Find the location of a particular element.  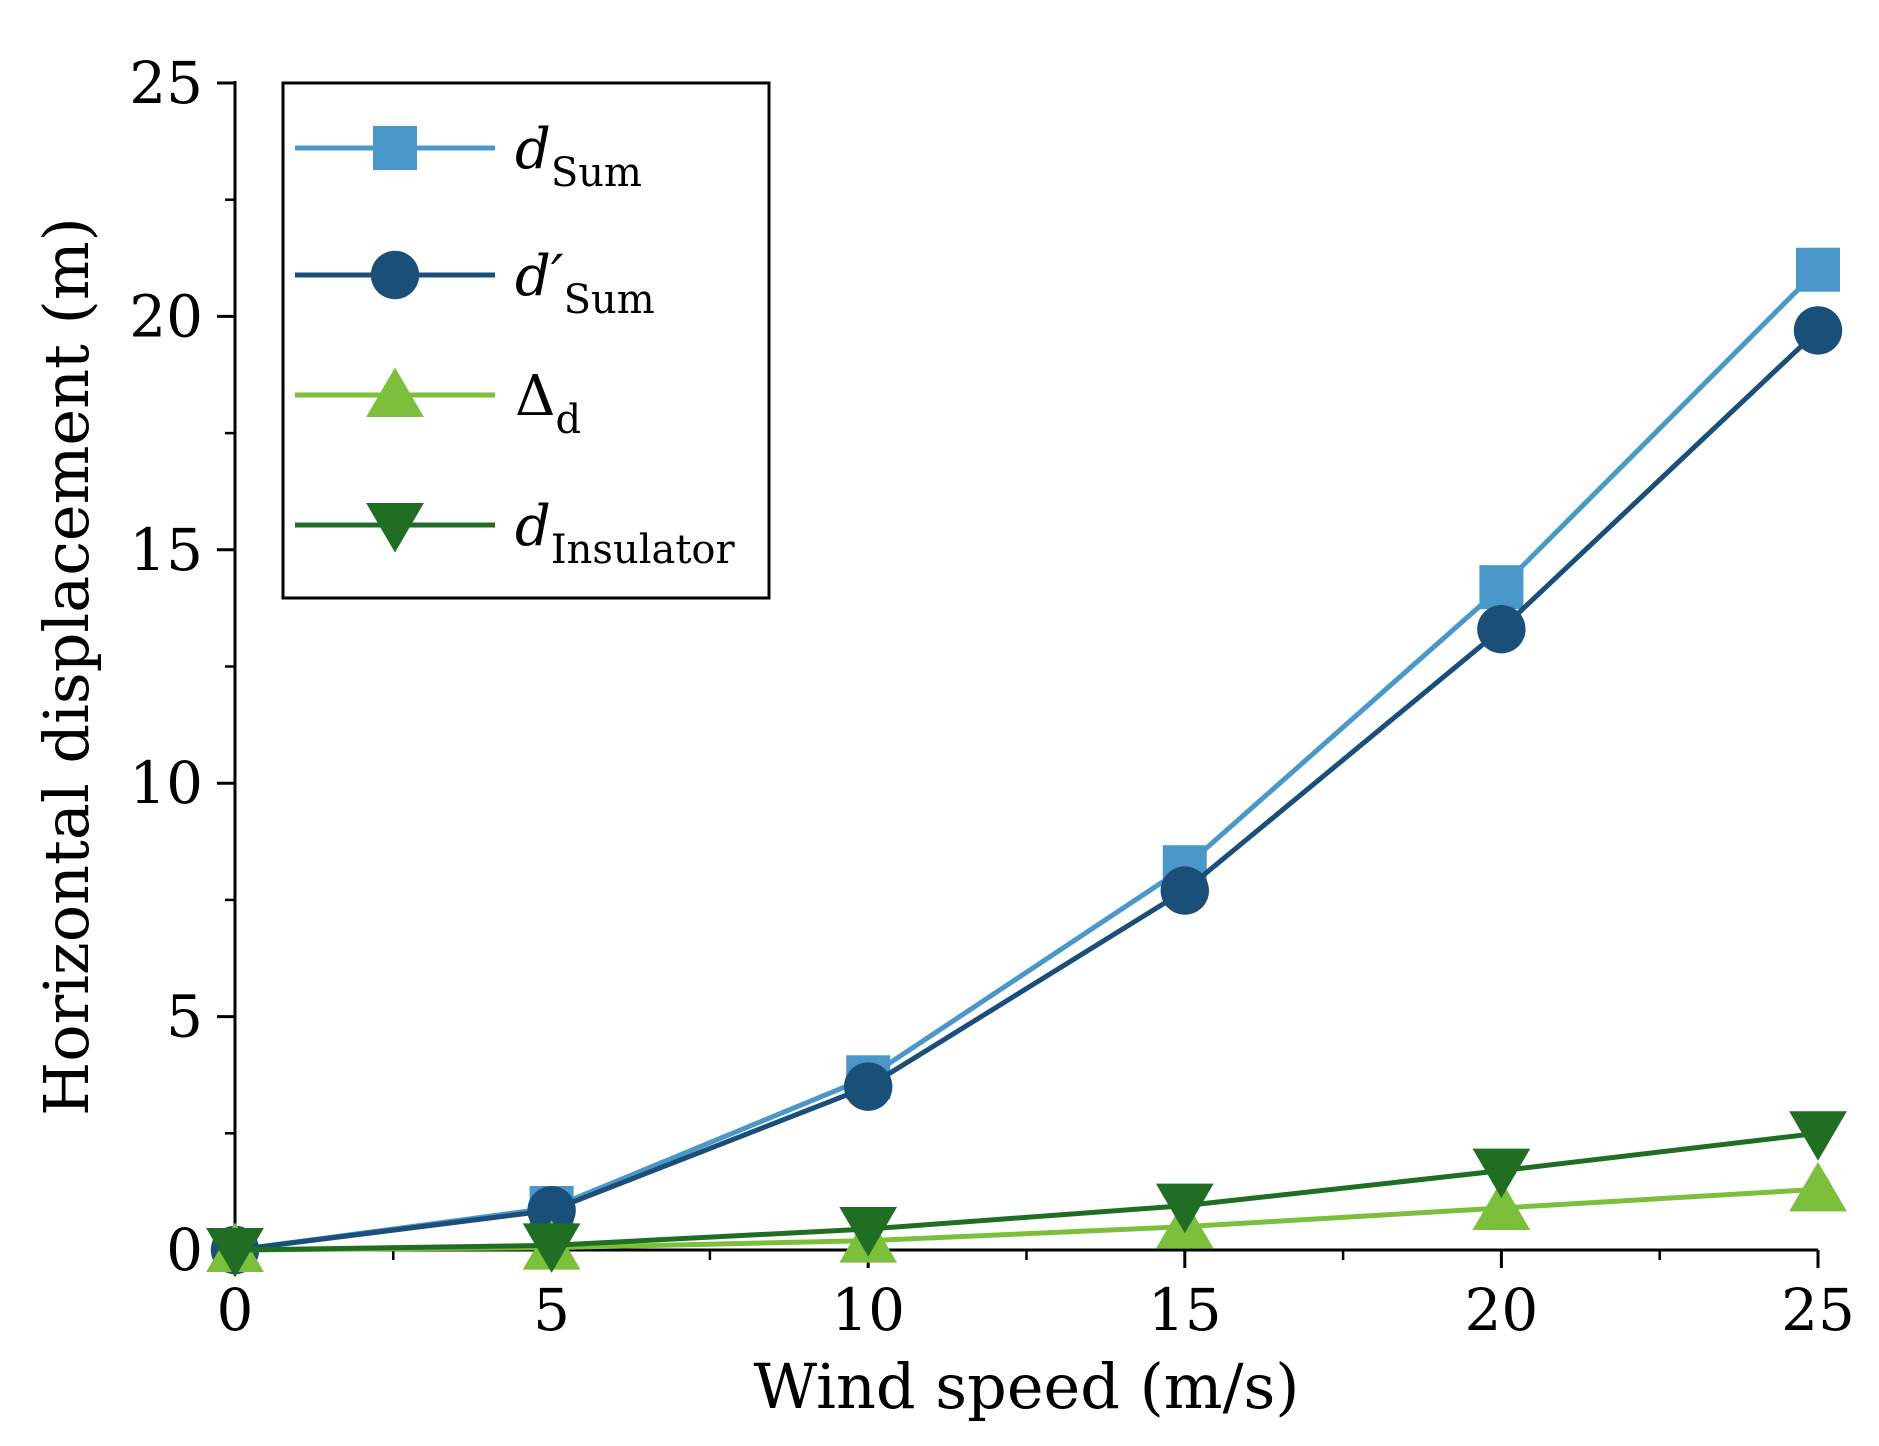

y-tick-label: 15 is located at coordinates (166, 550).